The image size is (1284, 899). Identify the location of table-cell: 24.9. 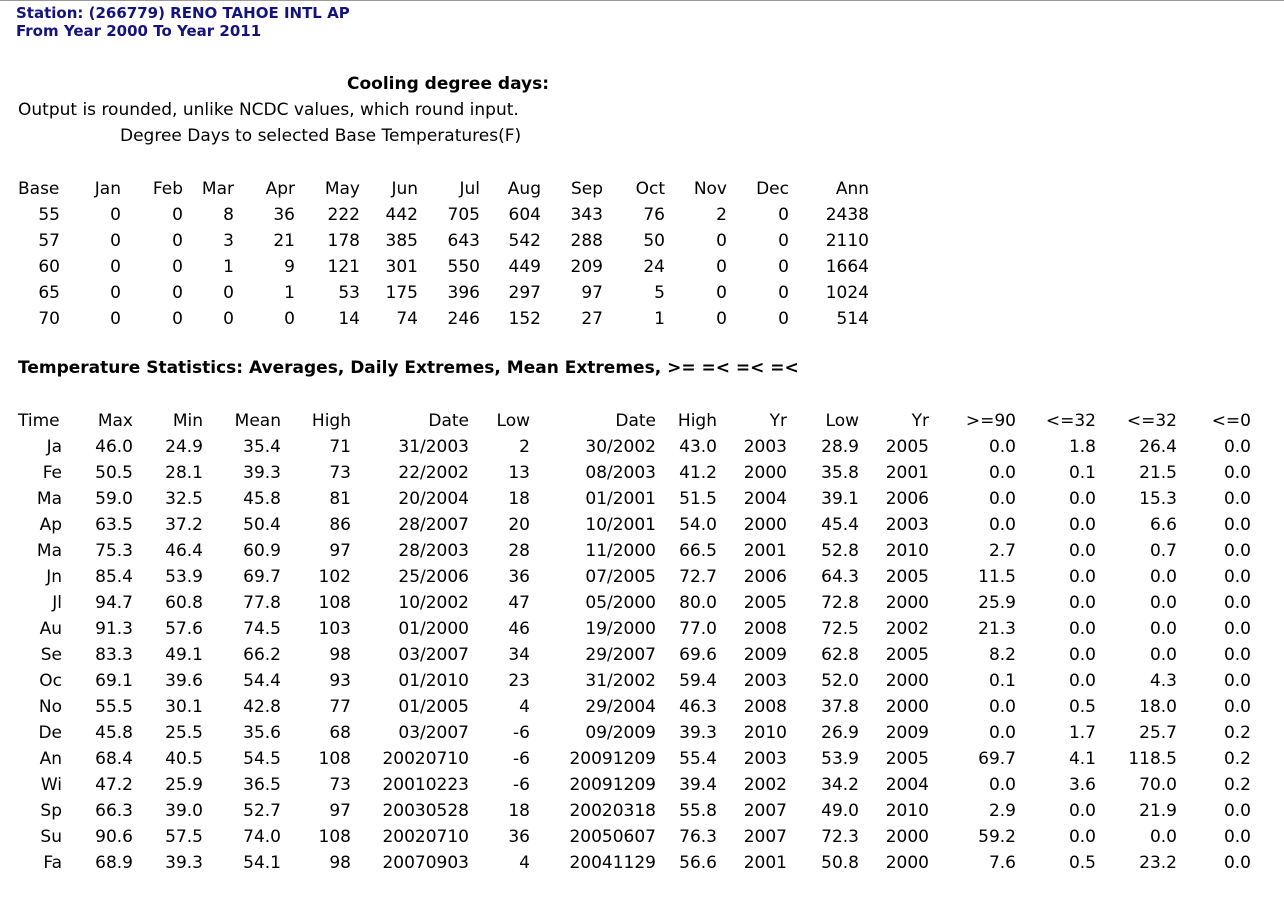
(184, 447).